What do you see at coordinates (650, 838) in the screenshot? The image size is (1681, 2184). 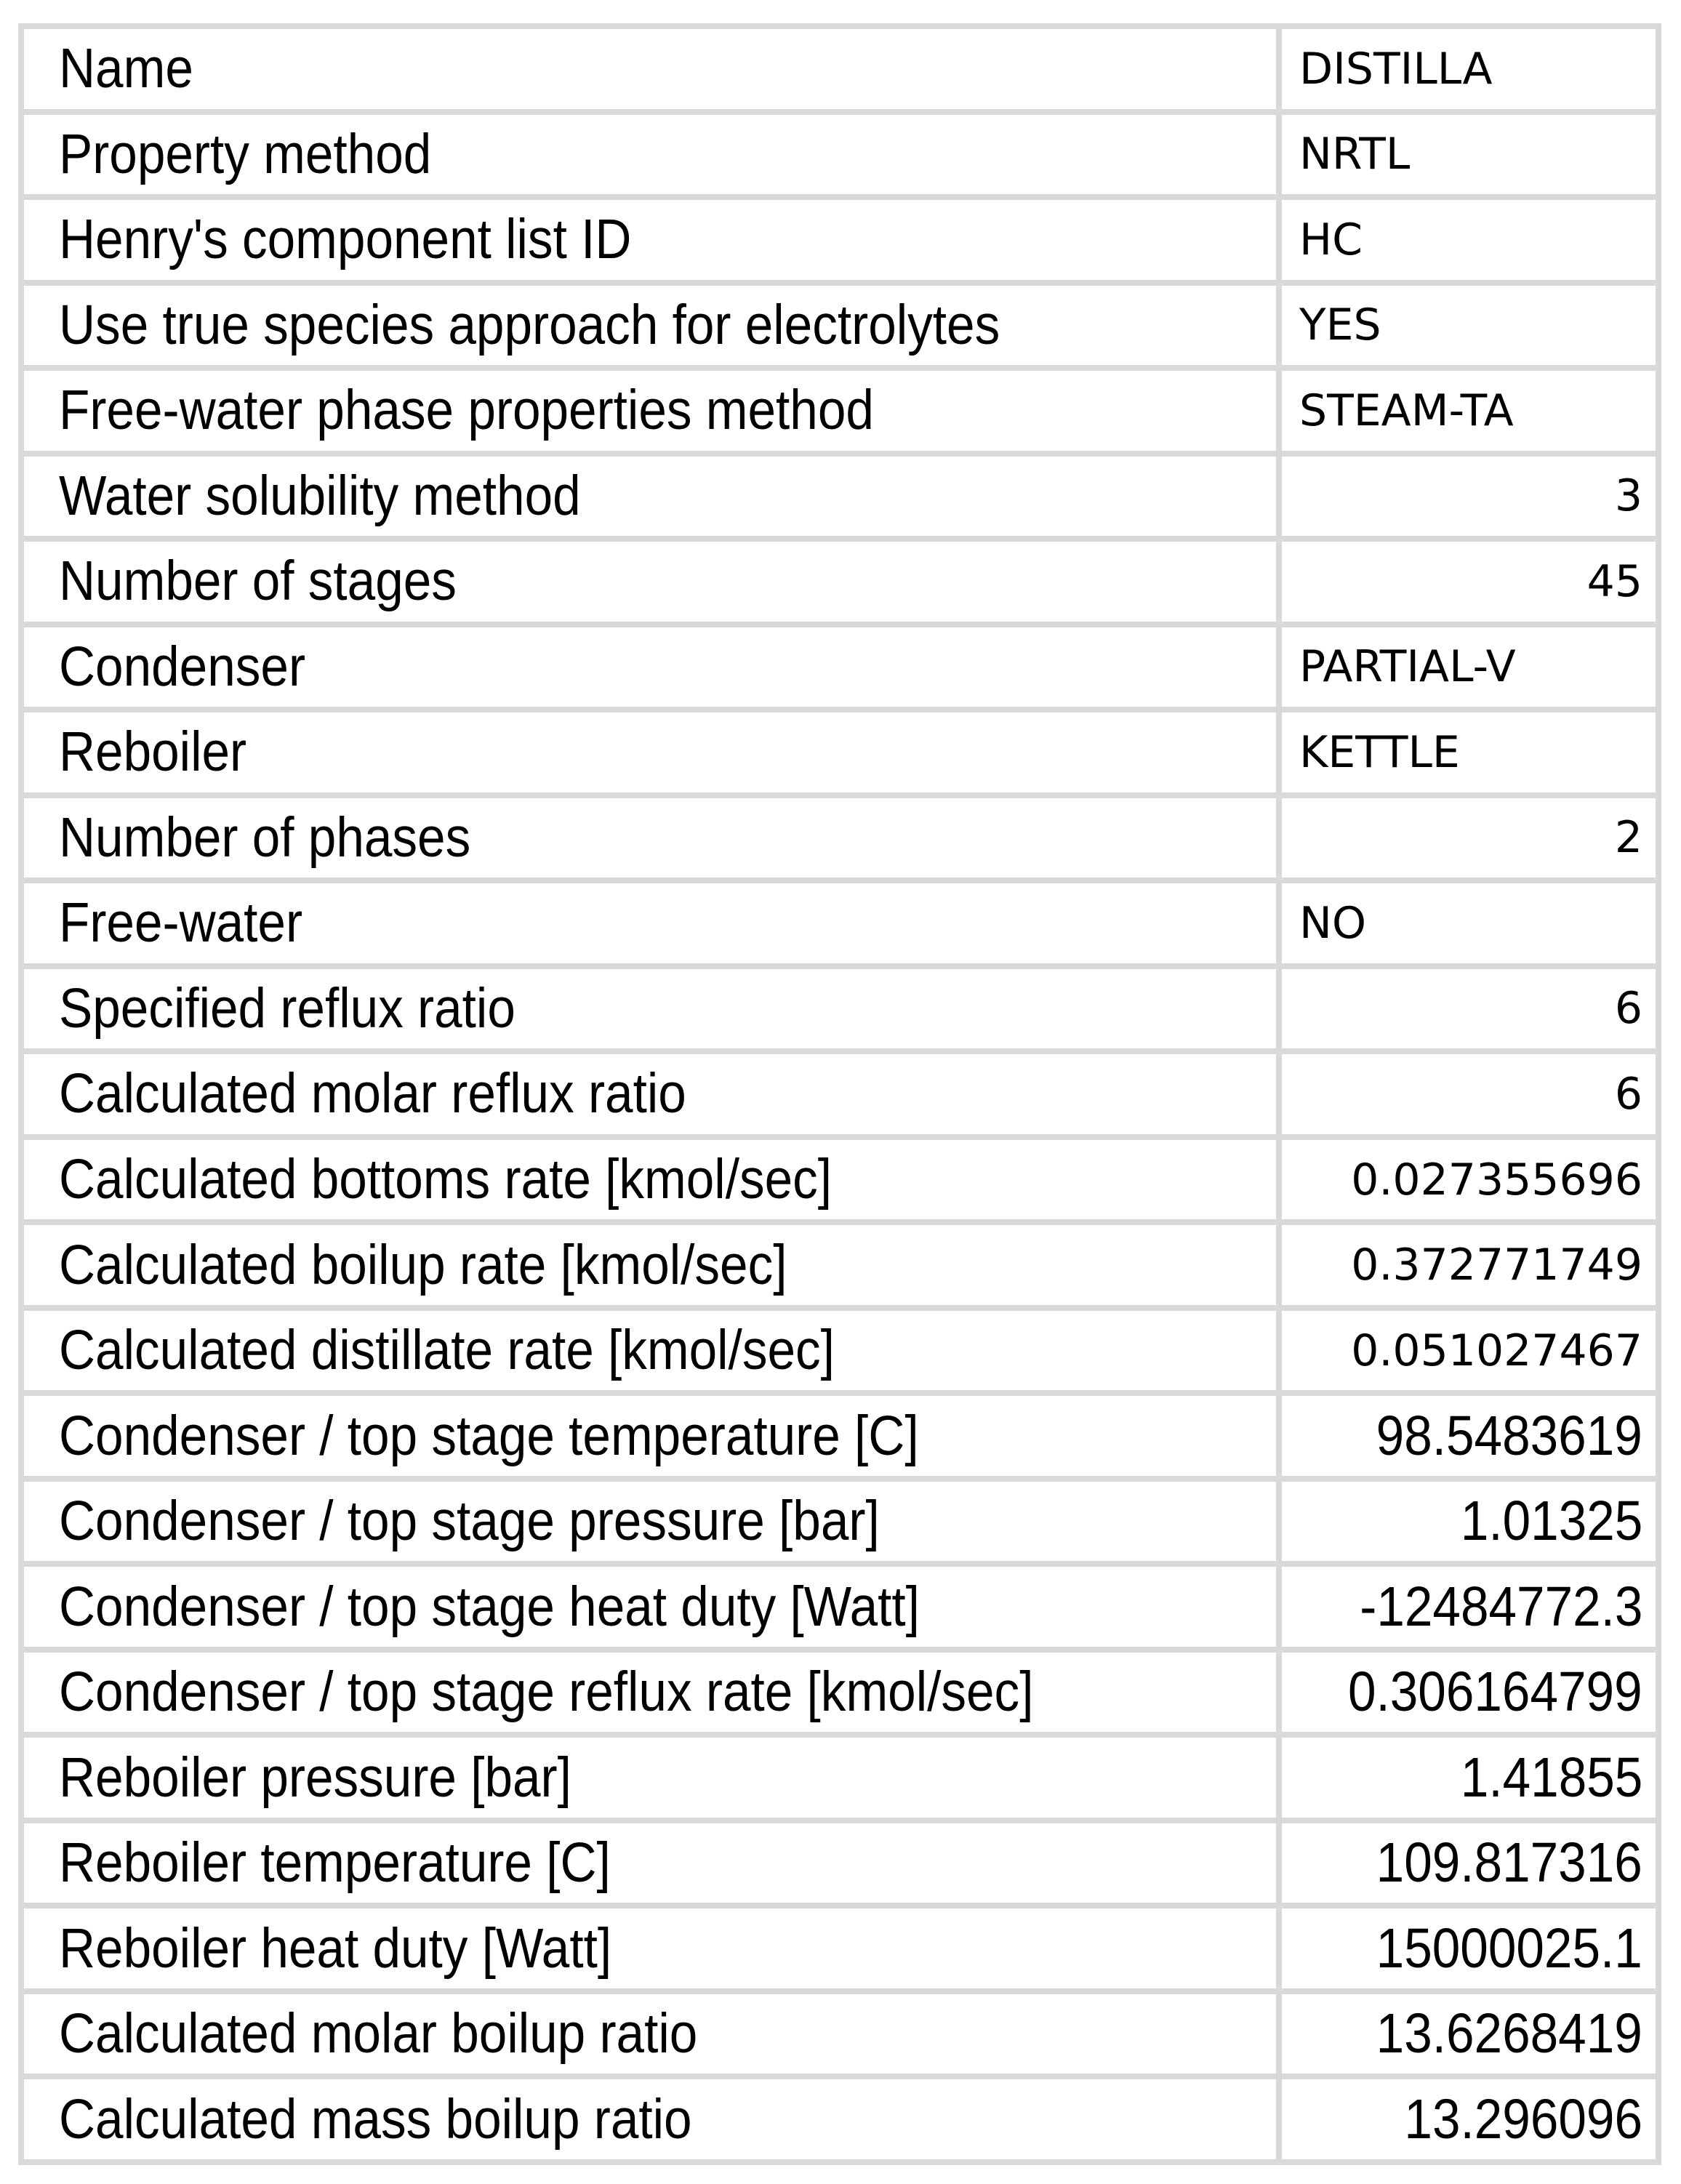 I see `property-label-cell: Number of phases` at bounding box center [650, 838].